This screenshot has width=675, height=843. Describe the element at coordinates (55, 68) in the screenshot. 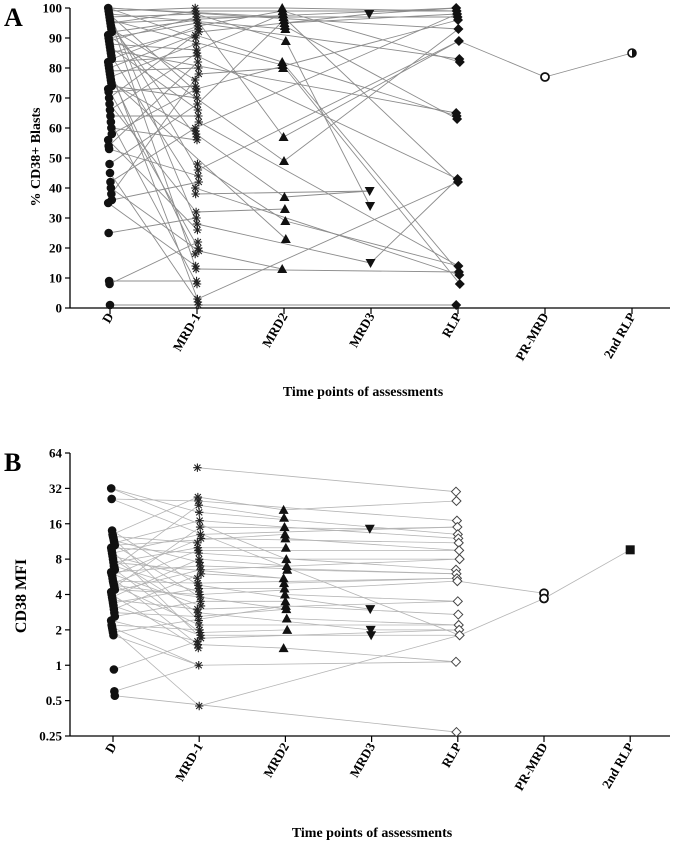

I see `y-tick-label: 80` at that location.